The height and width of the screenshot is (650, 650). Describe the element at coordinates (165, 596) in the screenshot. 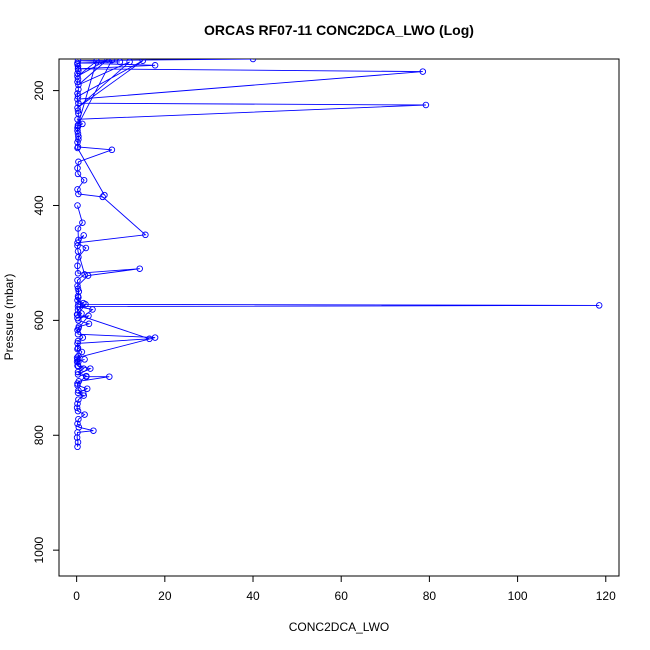

I see `x-tick-label: 20` at that location.